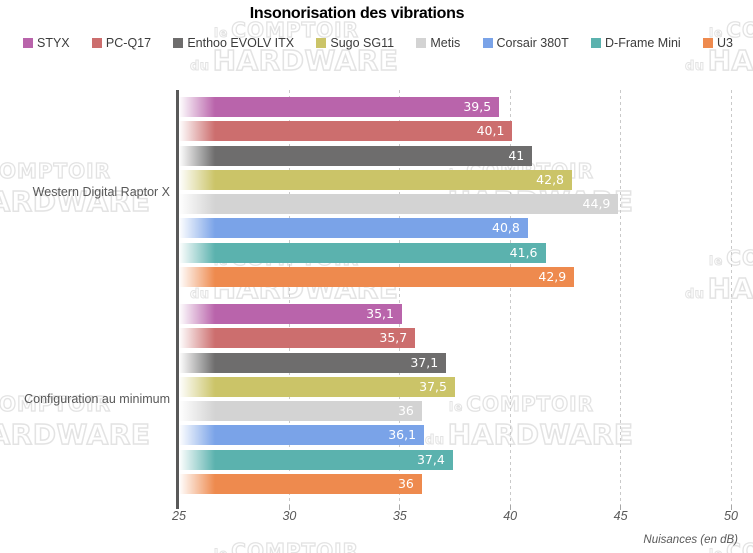 The height and width of the screenshot is (553, 753). I want to click on category-label: Configuration au minimum, so click(97, 399).